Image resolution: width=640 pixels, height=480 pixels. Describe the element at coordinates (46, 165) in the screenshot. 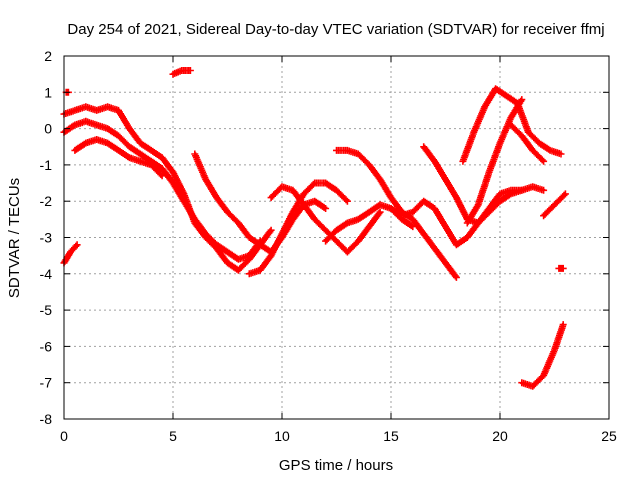

I see `y-tick-label: -1` at that location.